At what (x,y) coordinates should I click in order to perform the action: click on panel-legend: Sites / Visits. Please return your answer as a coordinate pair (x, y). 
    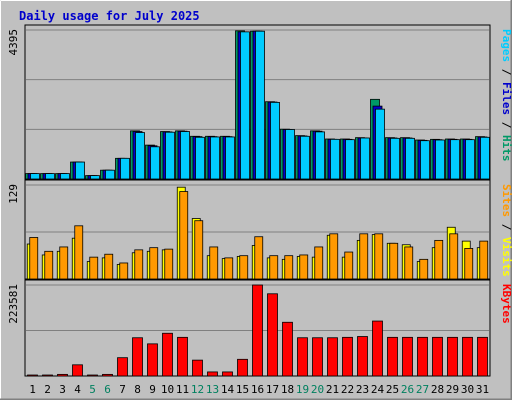
    Looking at the image, I should click on (506, 230).